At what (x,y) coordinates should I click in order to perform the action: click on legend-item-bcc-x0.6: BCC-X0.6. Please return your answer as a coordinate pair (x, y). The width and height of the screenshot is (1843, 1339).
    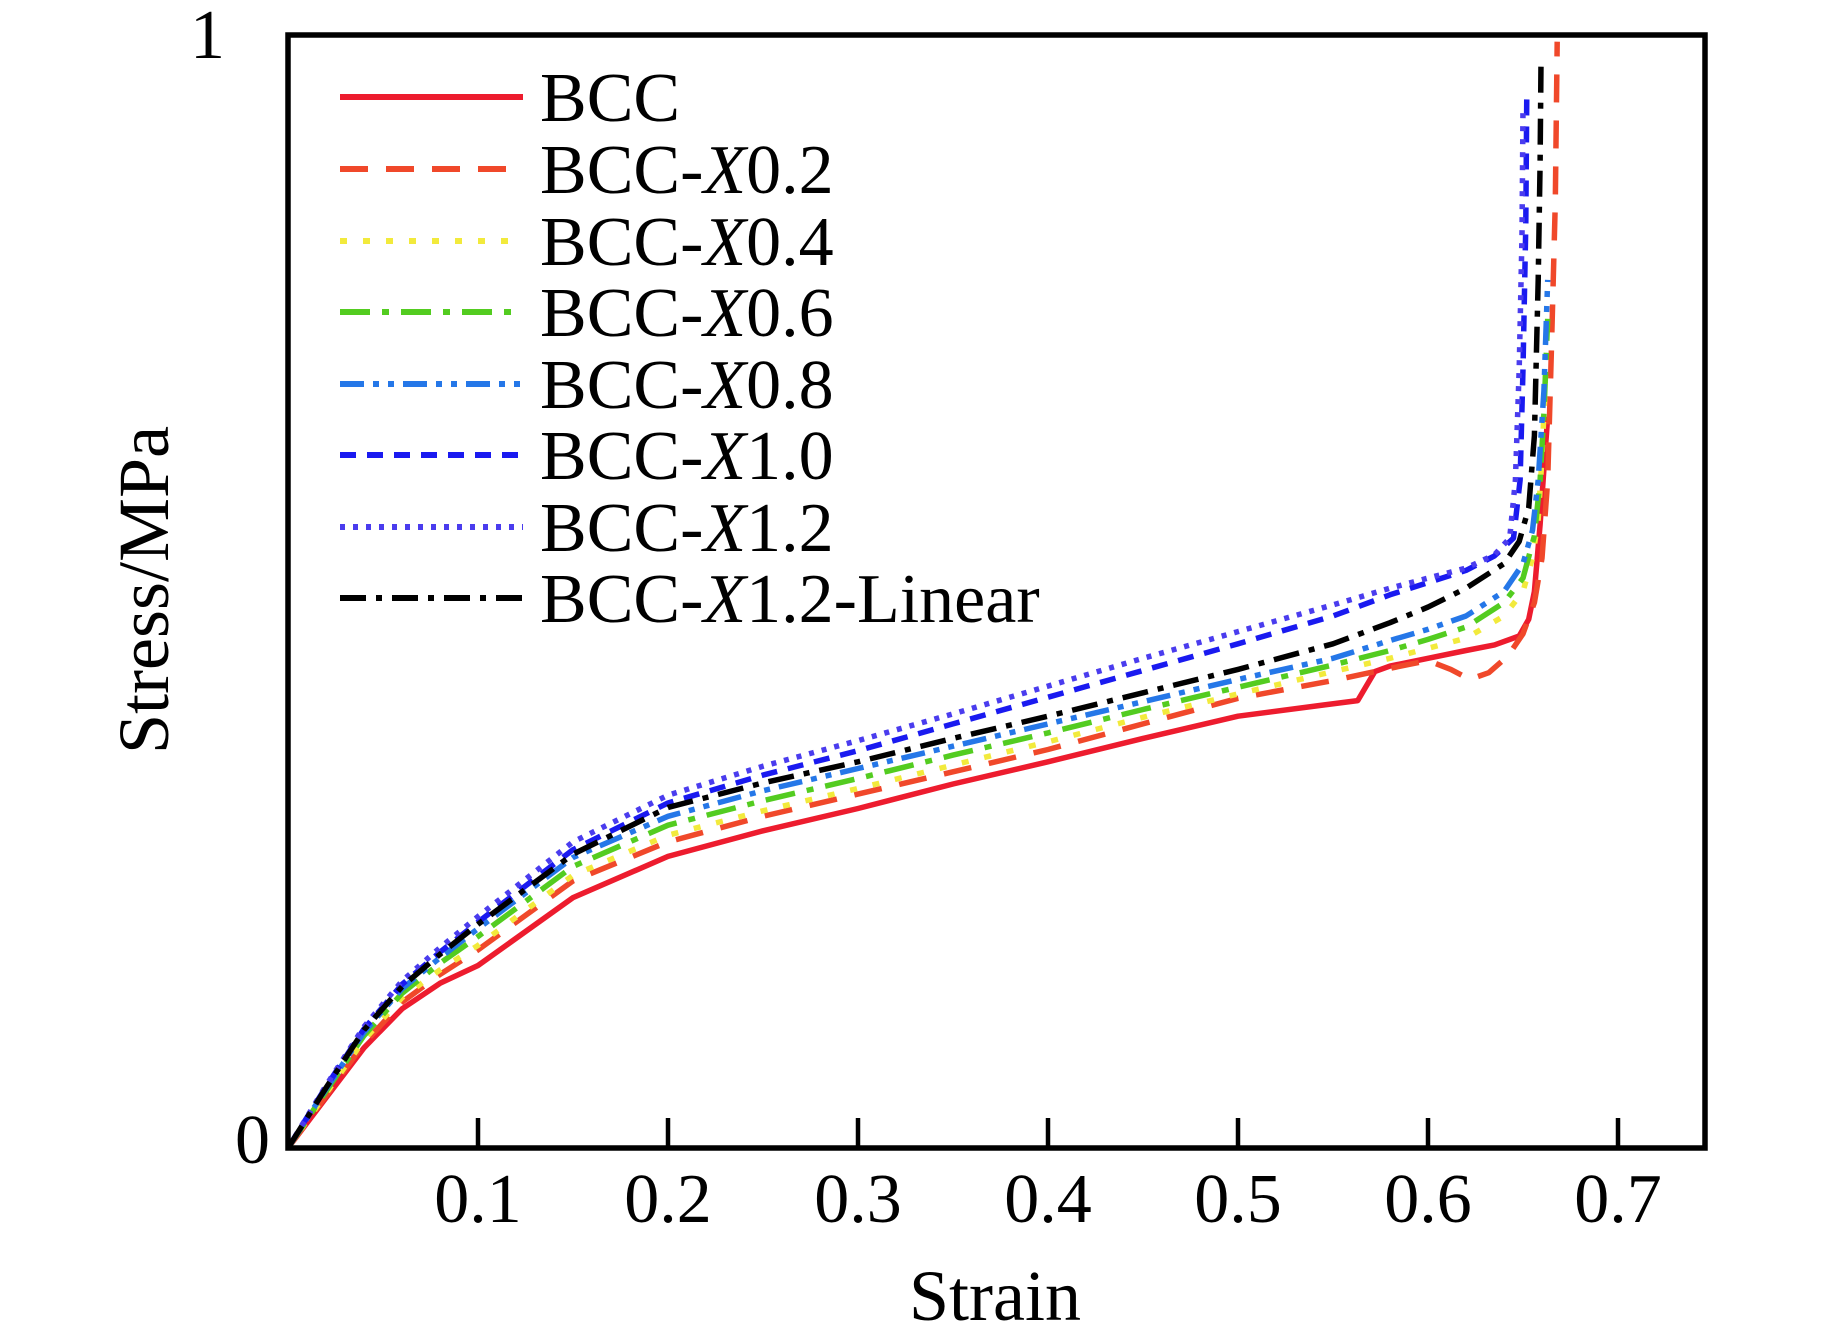
    Looking at the image, I should click on (587, 313).